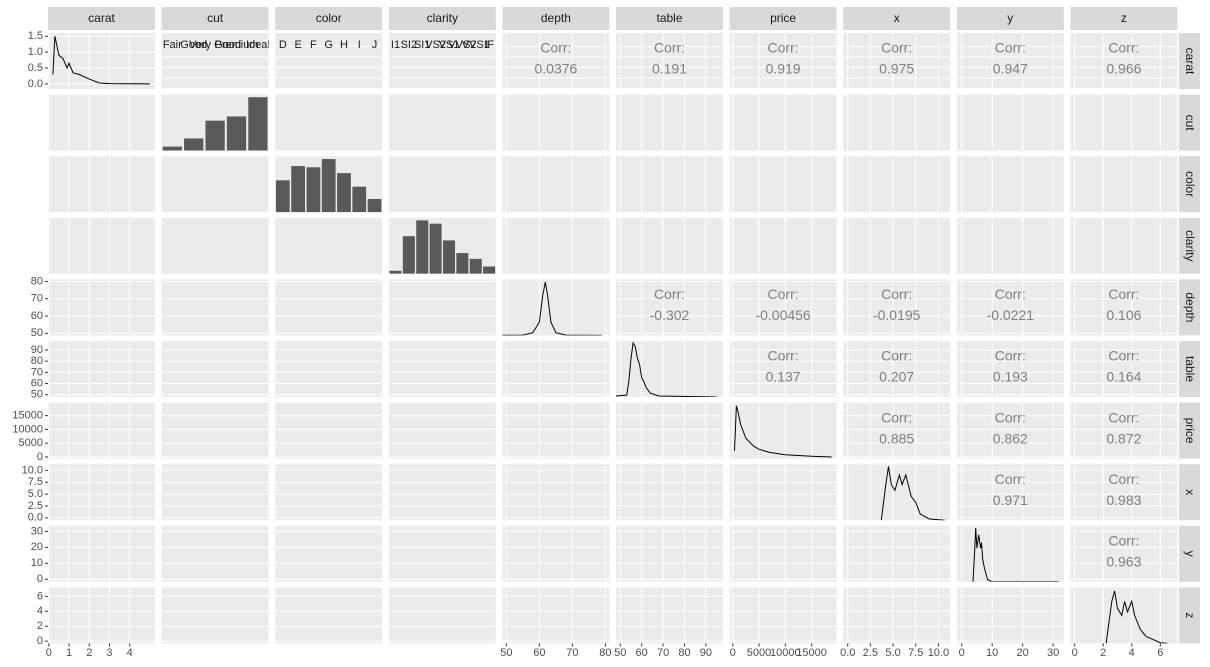 The image size is (1210, 667). What do you see at coordinates (37, 361) in the screenshot?
I see `y-tick-label: 80` at bounding box center [37, 361].